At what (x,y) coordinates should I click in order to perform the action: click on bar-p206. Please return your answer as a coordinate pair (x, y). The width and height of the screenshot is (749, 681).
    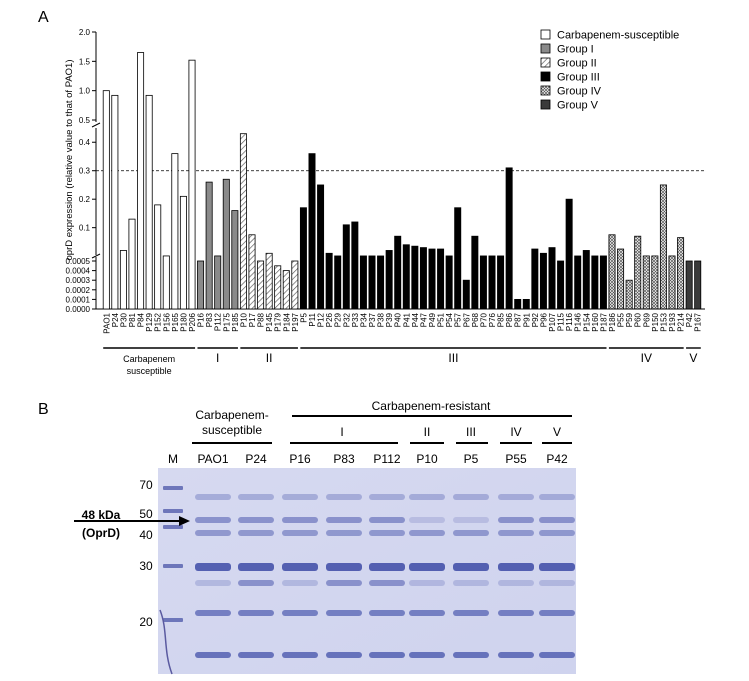
    Looking at the image, I should click on (192, 184).